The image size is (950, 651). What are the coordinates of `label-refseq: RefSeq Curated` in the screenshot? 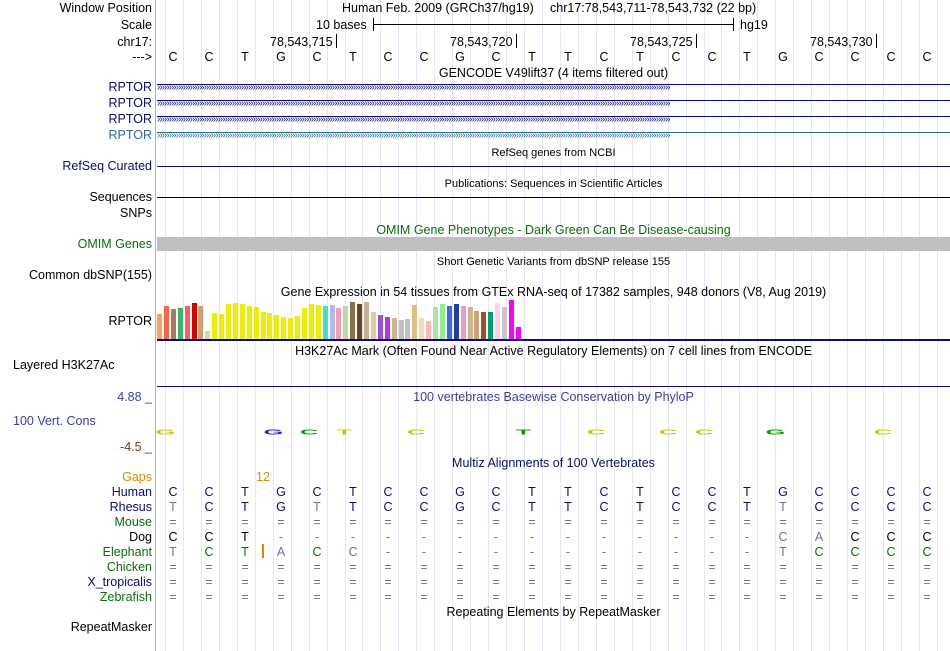 It's located at (107, 166).